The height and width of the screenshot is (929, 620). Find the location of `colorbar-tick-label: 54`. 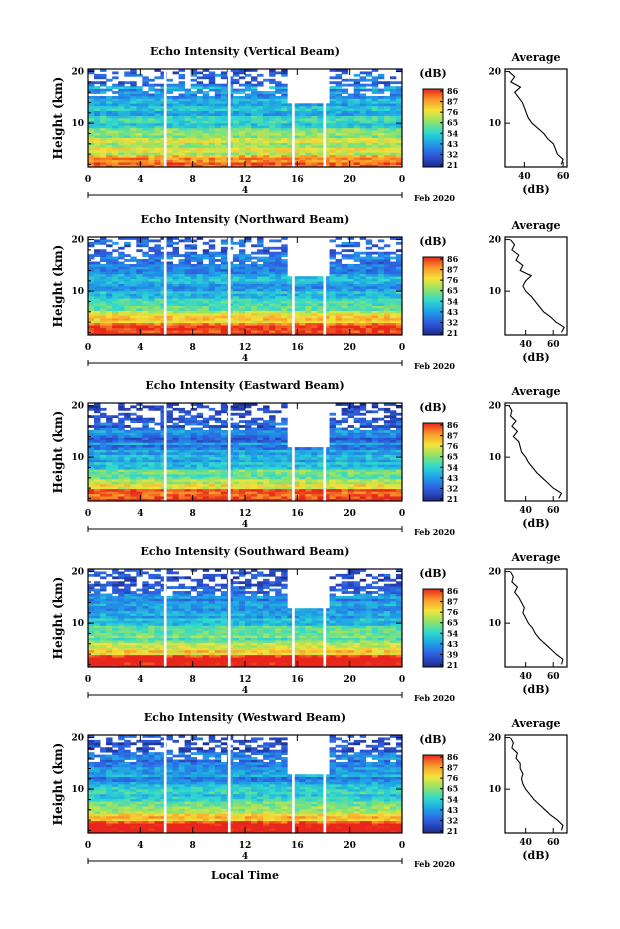

colorbar-tick-label: 54 is located at coordinates (453, 301).